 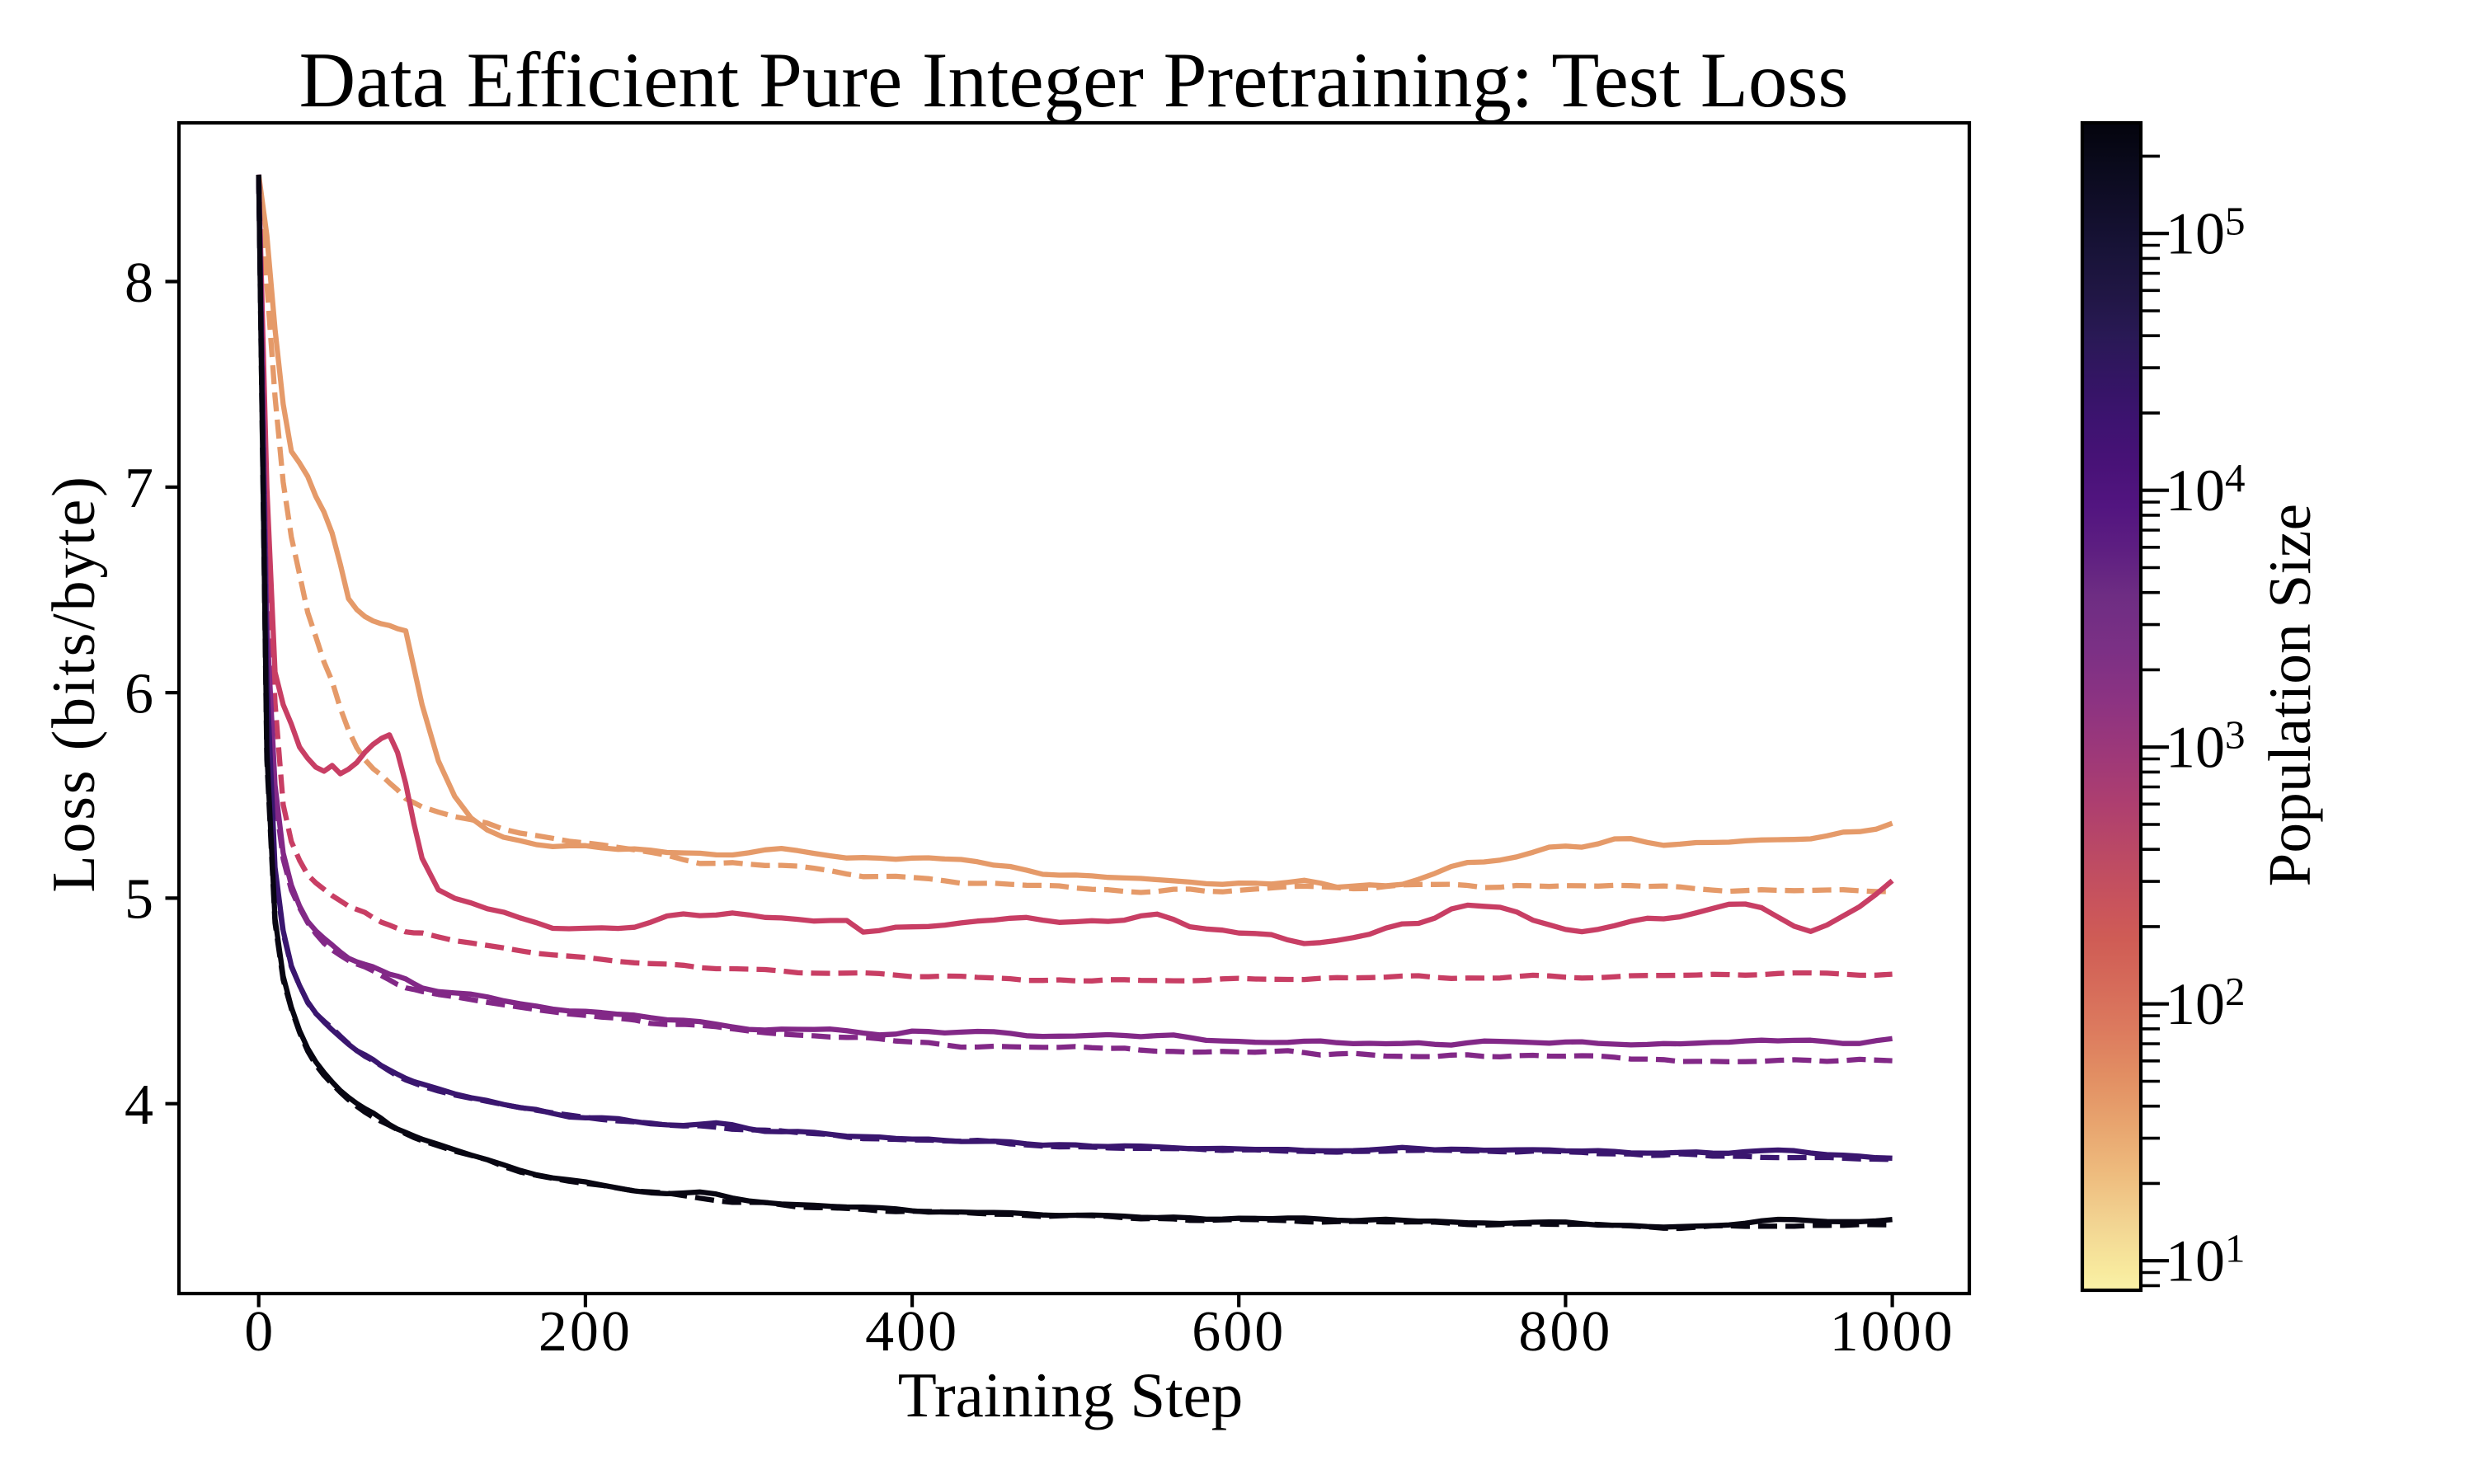 What do you see at coordinates (1071, 1395) in the screenshot?
I see `svg-text: Training Step` at bounding box center [1071, 1395].